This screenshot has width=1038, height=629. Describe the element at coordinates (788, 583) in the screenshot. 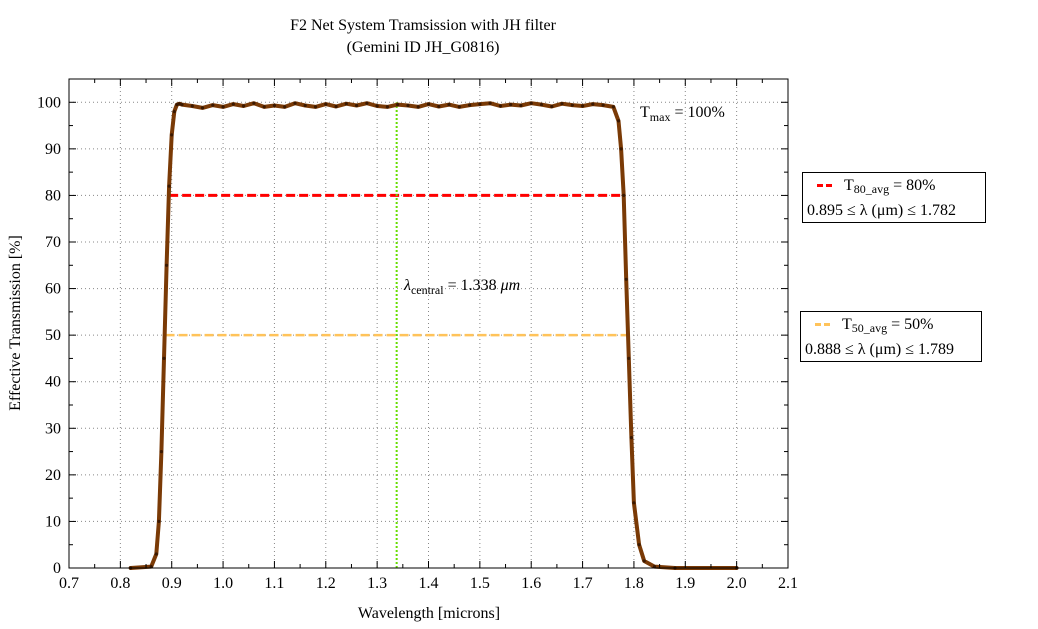

I see `x-tick-label: 2.1` at that location.